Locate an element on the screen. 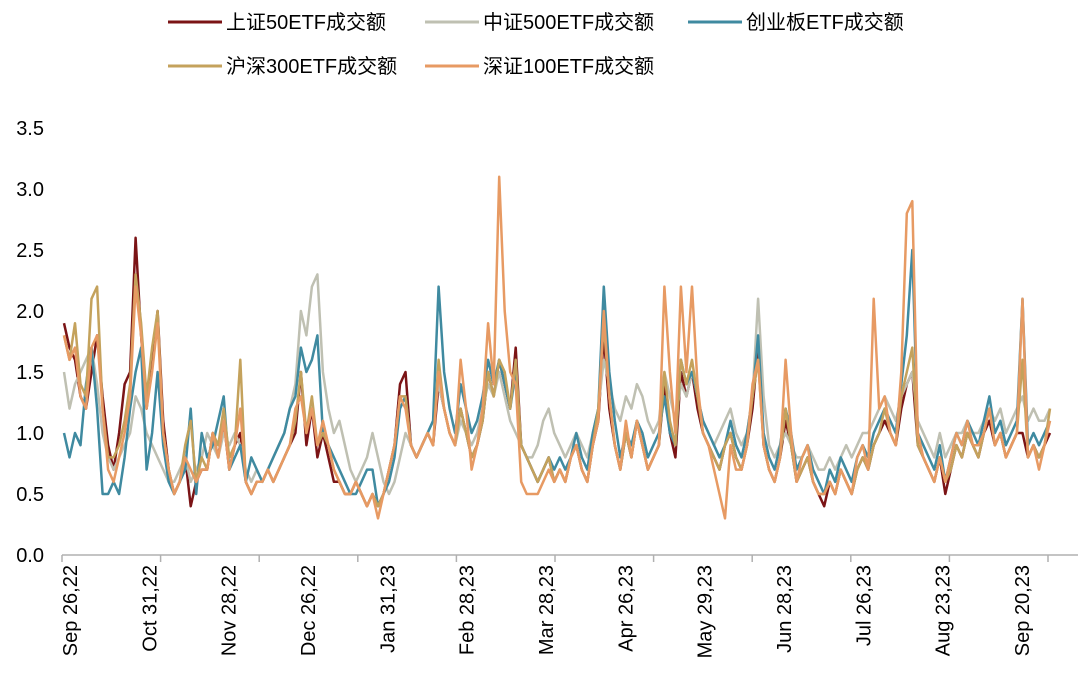 The height and width of the screenshot is (691, 1080). y-tick-label: 0.5 is located at coordinates (30, 495).